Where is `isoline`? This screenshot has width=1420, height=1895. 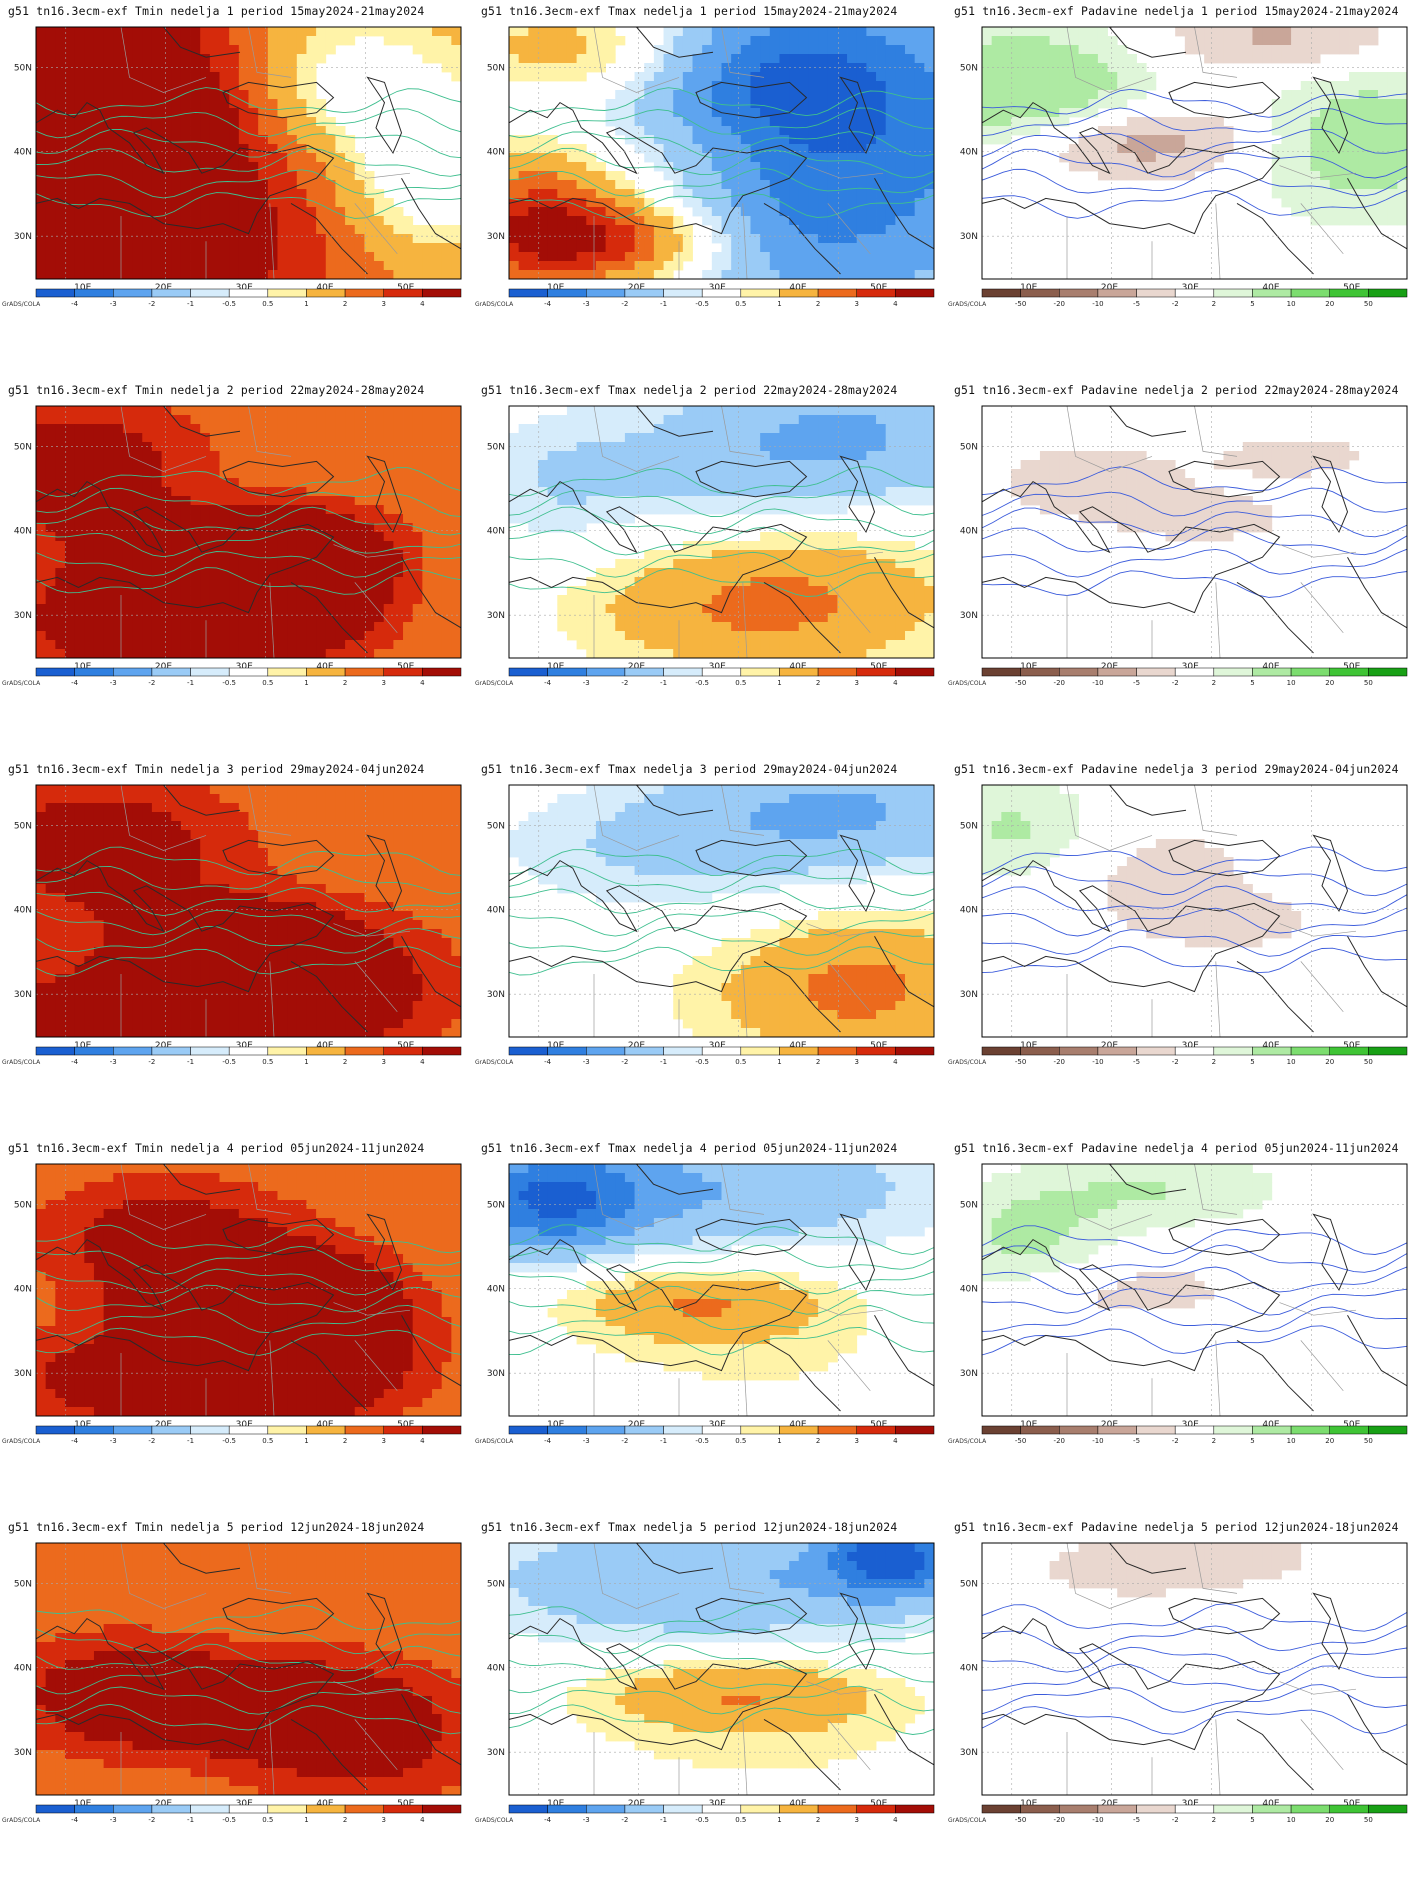
isoline is located at coordinates (721, 182).